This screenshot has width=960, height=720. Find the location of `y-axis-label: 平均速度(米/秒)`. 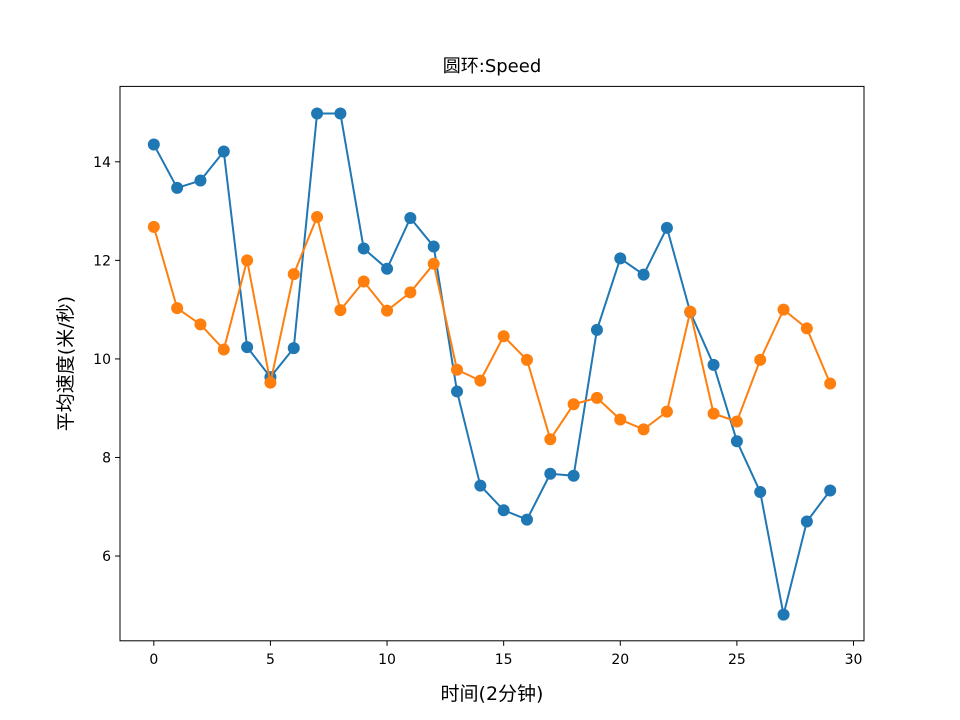

y-axis-label: 平均速度(米/秒) is located at coordinates (66, 363).